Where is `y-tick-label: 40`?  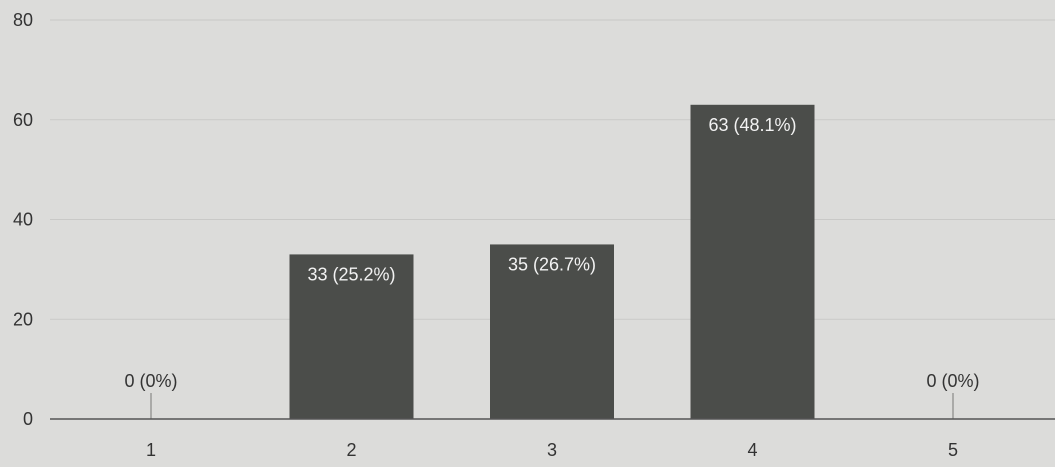 y-tick-label: 40 is located at coordinates (23, 220).